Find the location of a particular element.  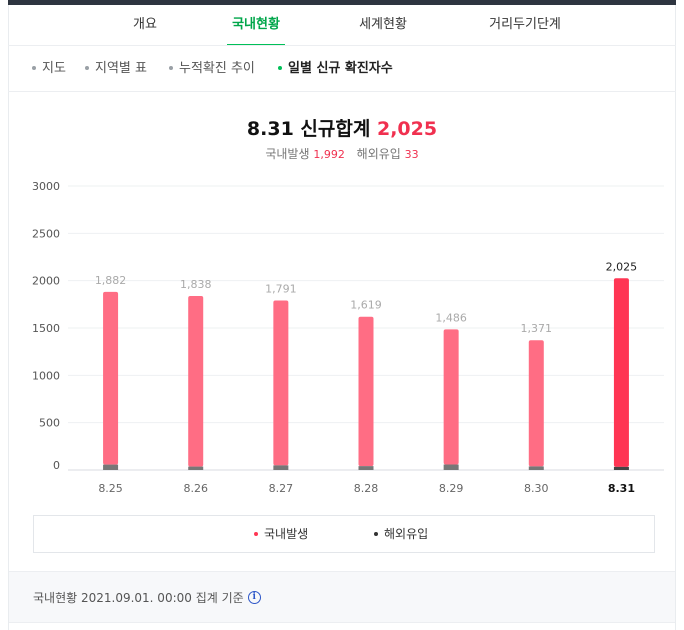

subtab-cumulative: 누적확진 추이 is located at coordinates (212, 69).